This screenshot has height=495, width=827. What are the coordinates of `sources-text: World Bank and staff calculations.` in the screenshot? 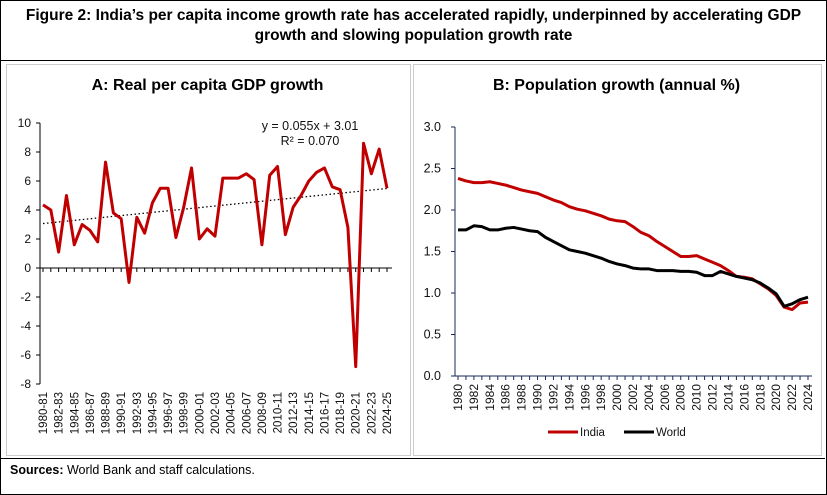 It's located at (159, 470).